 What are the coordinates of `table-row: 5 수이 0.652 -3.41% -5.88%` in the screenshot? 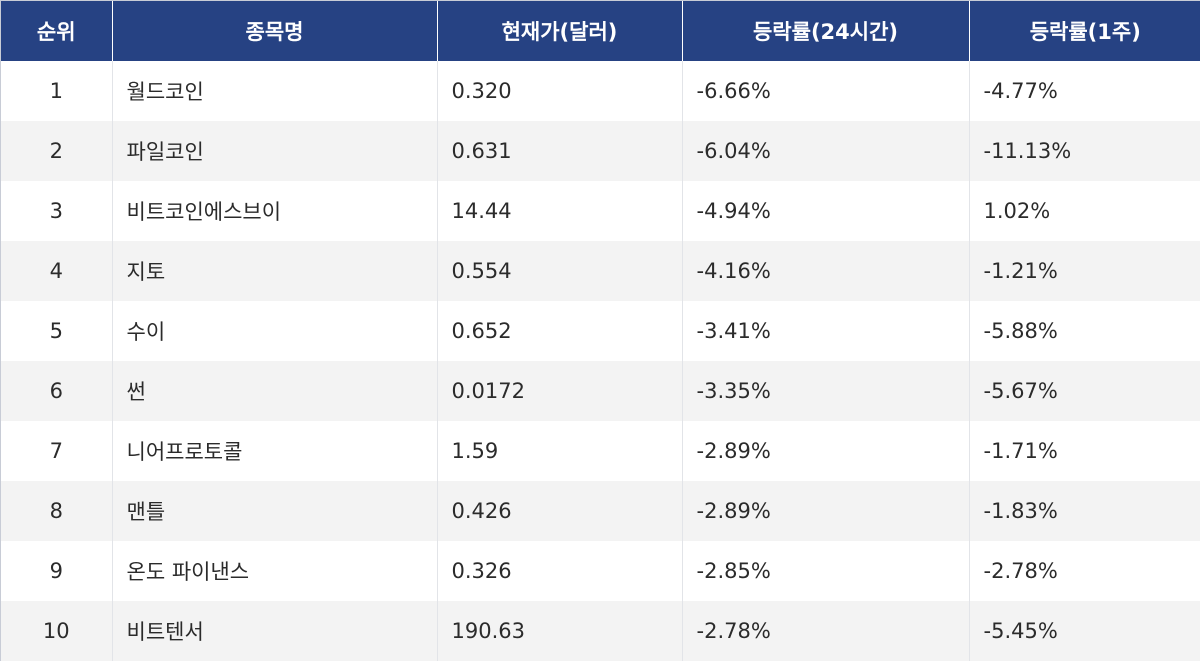 It's located at (600, 331).